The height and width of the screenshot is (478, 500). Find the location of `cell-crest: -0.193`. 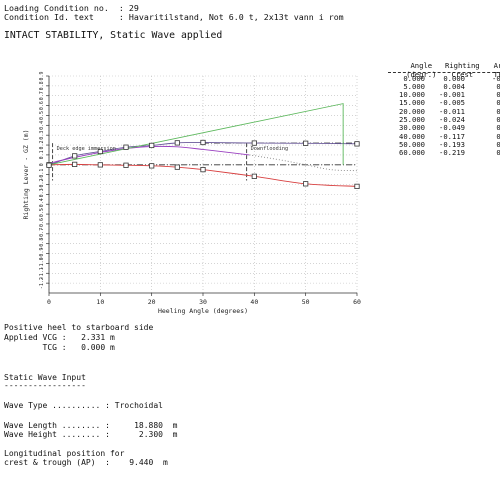

cell-crest: -0.193 is located at coordinates (452, 144).